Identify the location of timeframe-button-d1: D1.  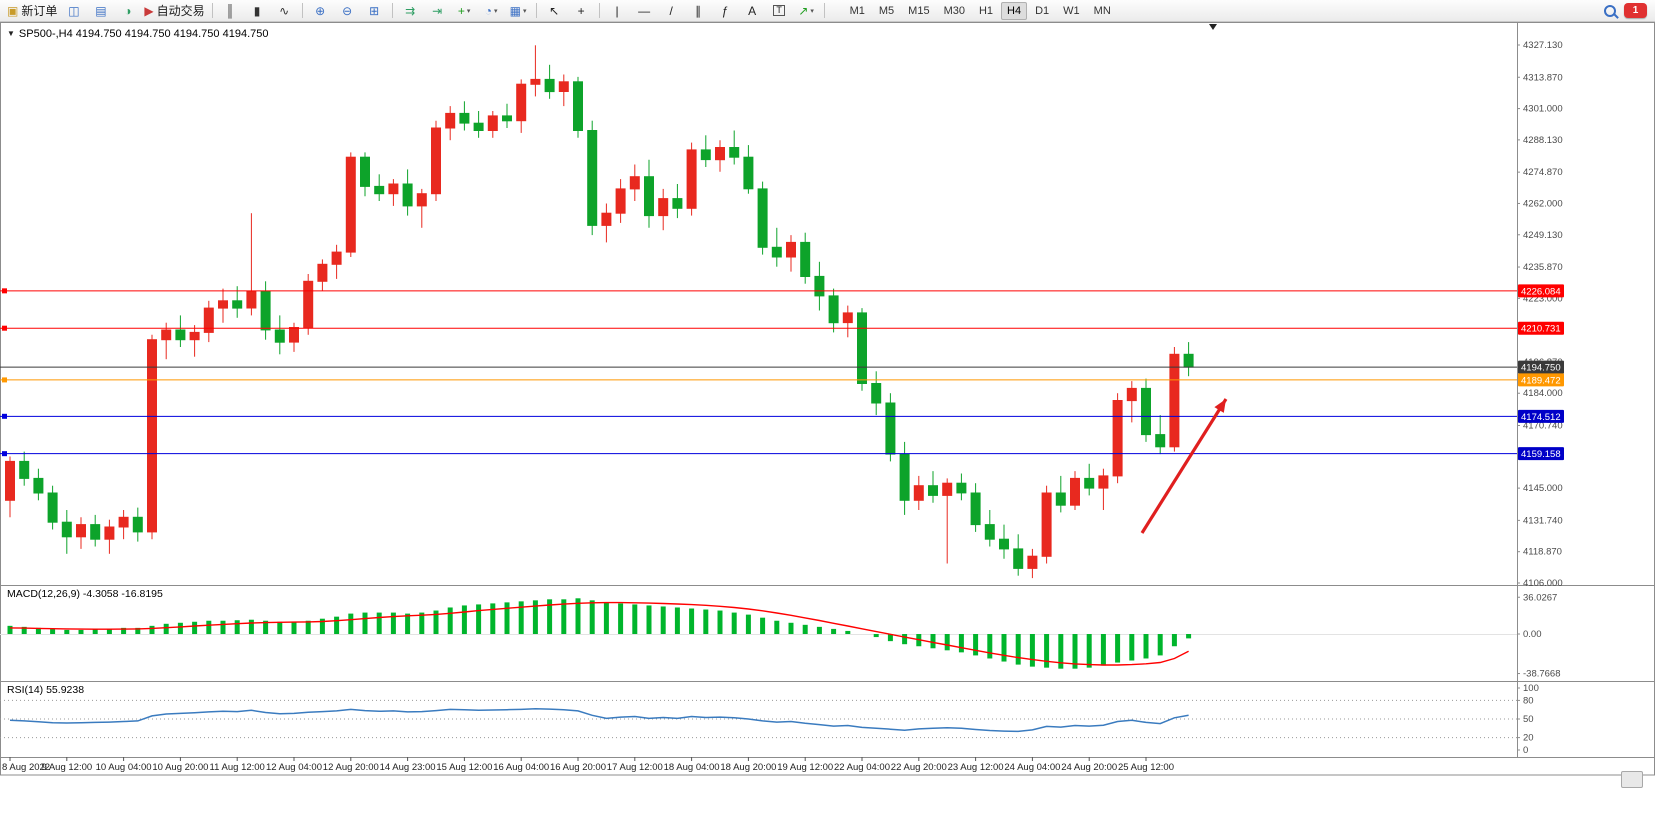
(1042, 10).